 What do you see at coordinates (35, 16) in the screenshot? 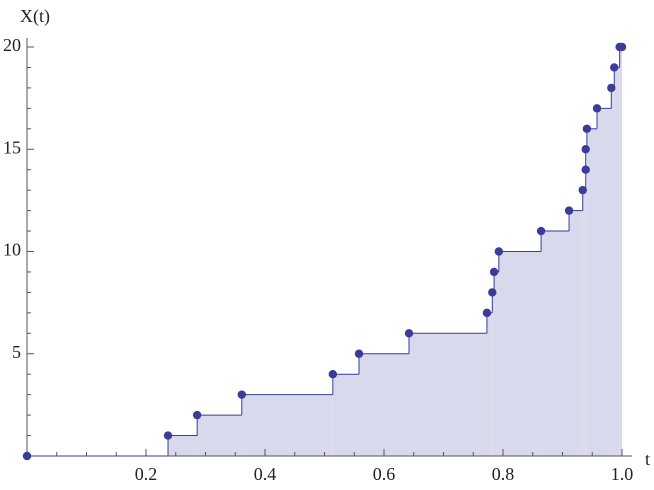
I see `y-axis-label: X(t)` at bounding box center [35, 16].